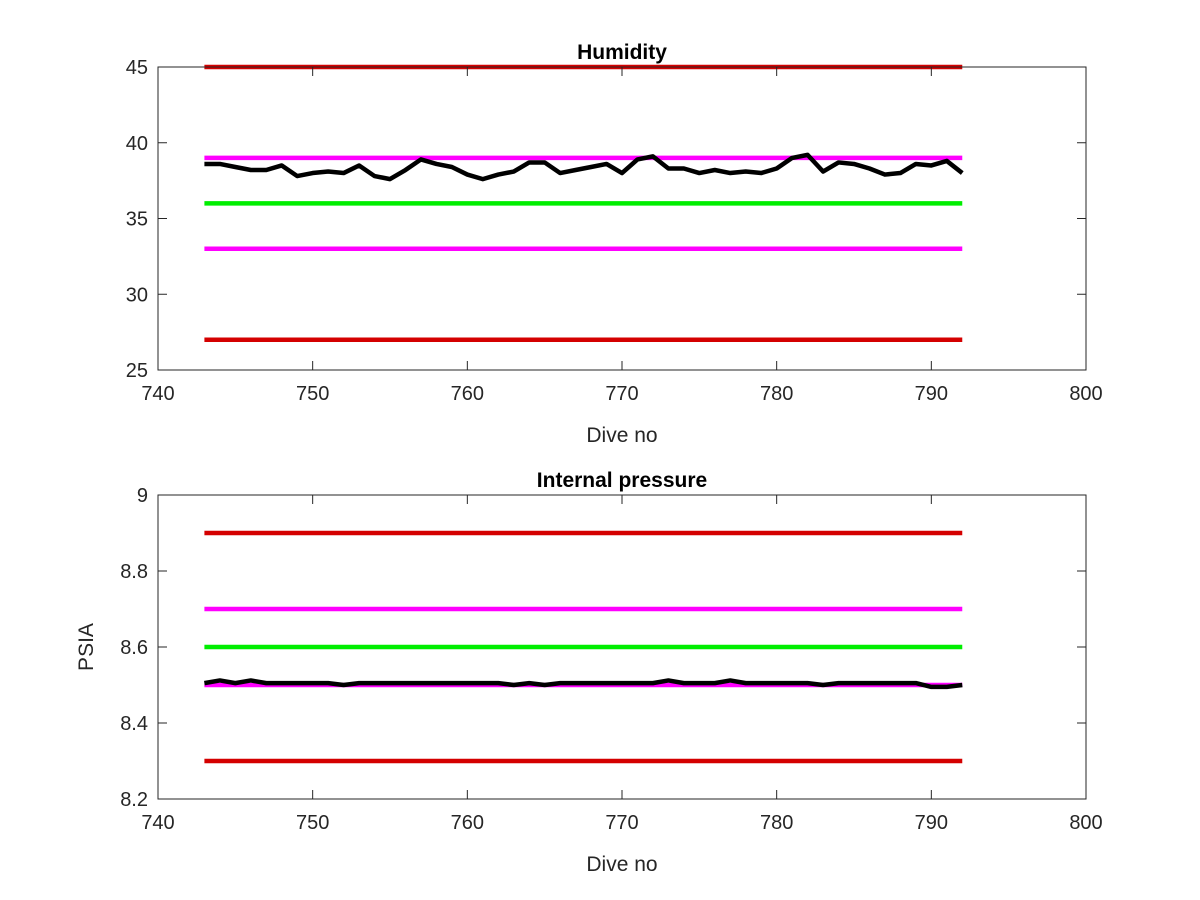 The width and height of the screenshot is (1200, 900). What do you see at coordinates (86, 647) in the screenshot?
I see `y-axis-label: PSIA` at bounding box center [86, 647].